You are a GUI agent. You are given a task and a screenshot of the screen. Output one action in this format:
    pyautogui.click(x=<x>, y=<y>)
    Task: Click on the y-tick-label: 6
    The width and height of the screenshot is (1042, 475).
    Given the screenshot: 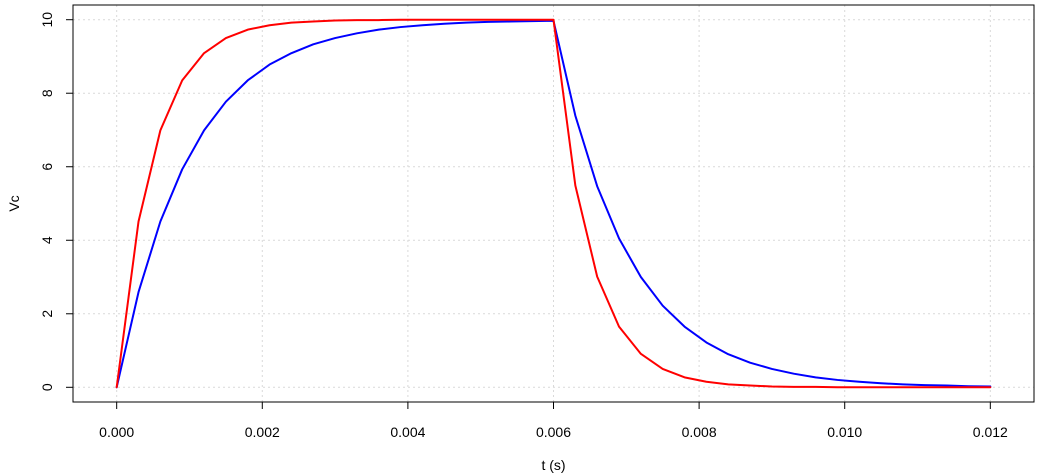 What is the action you would take?
    pyautogui.click(x=47, y=167)
    